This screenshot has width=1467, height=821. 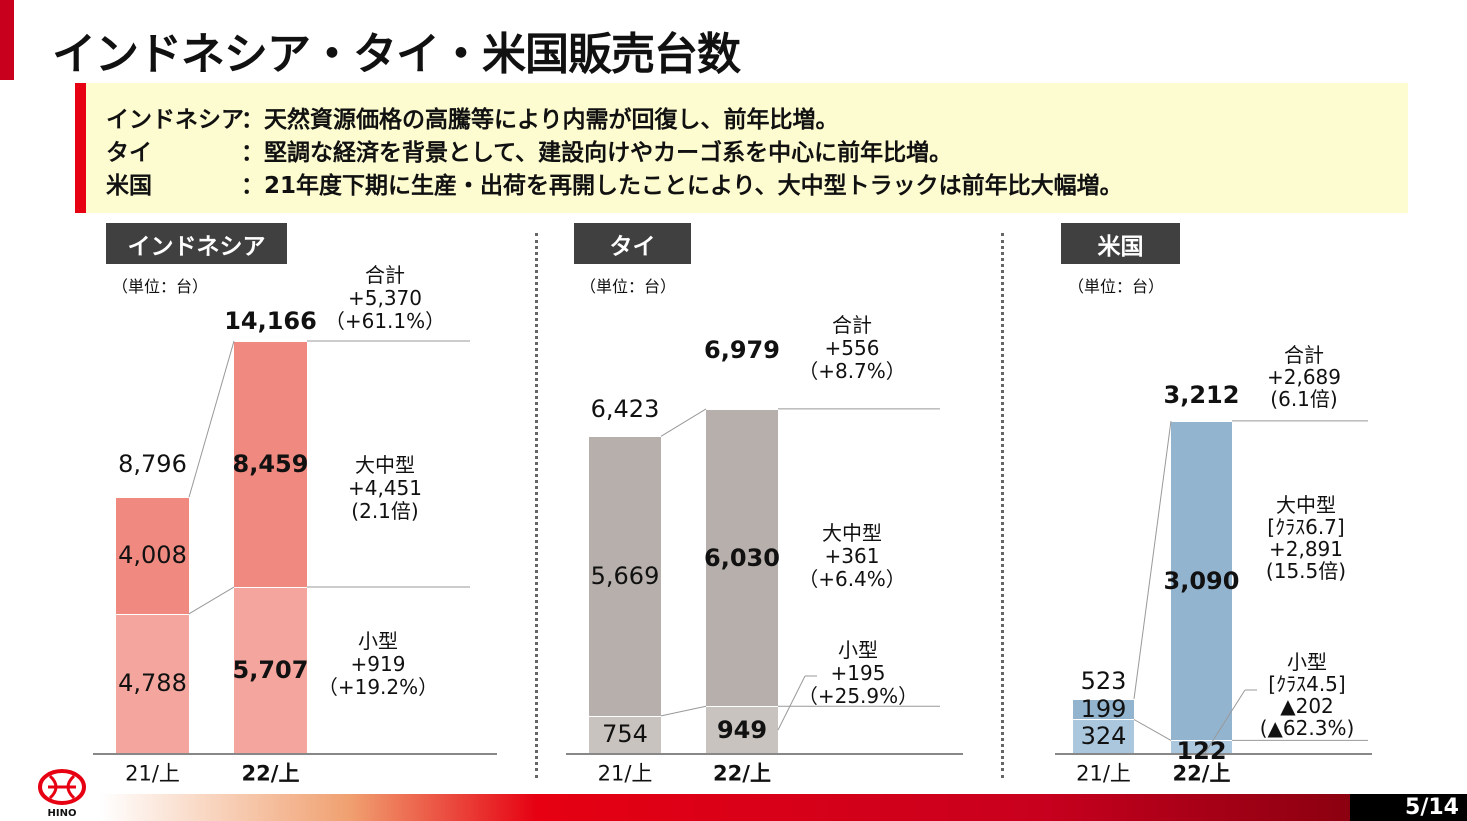 What do you see at coordinates (129, 186) in the screenshot?
I see `summary-country: 米国` at bounding box center [129, 186].